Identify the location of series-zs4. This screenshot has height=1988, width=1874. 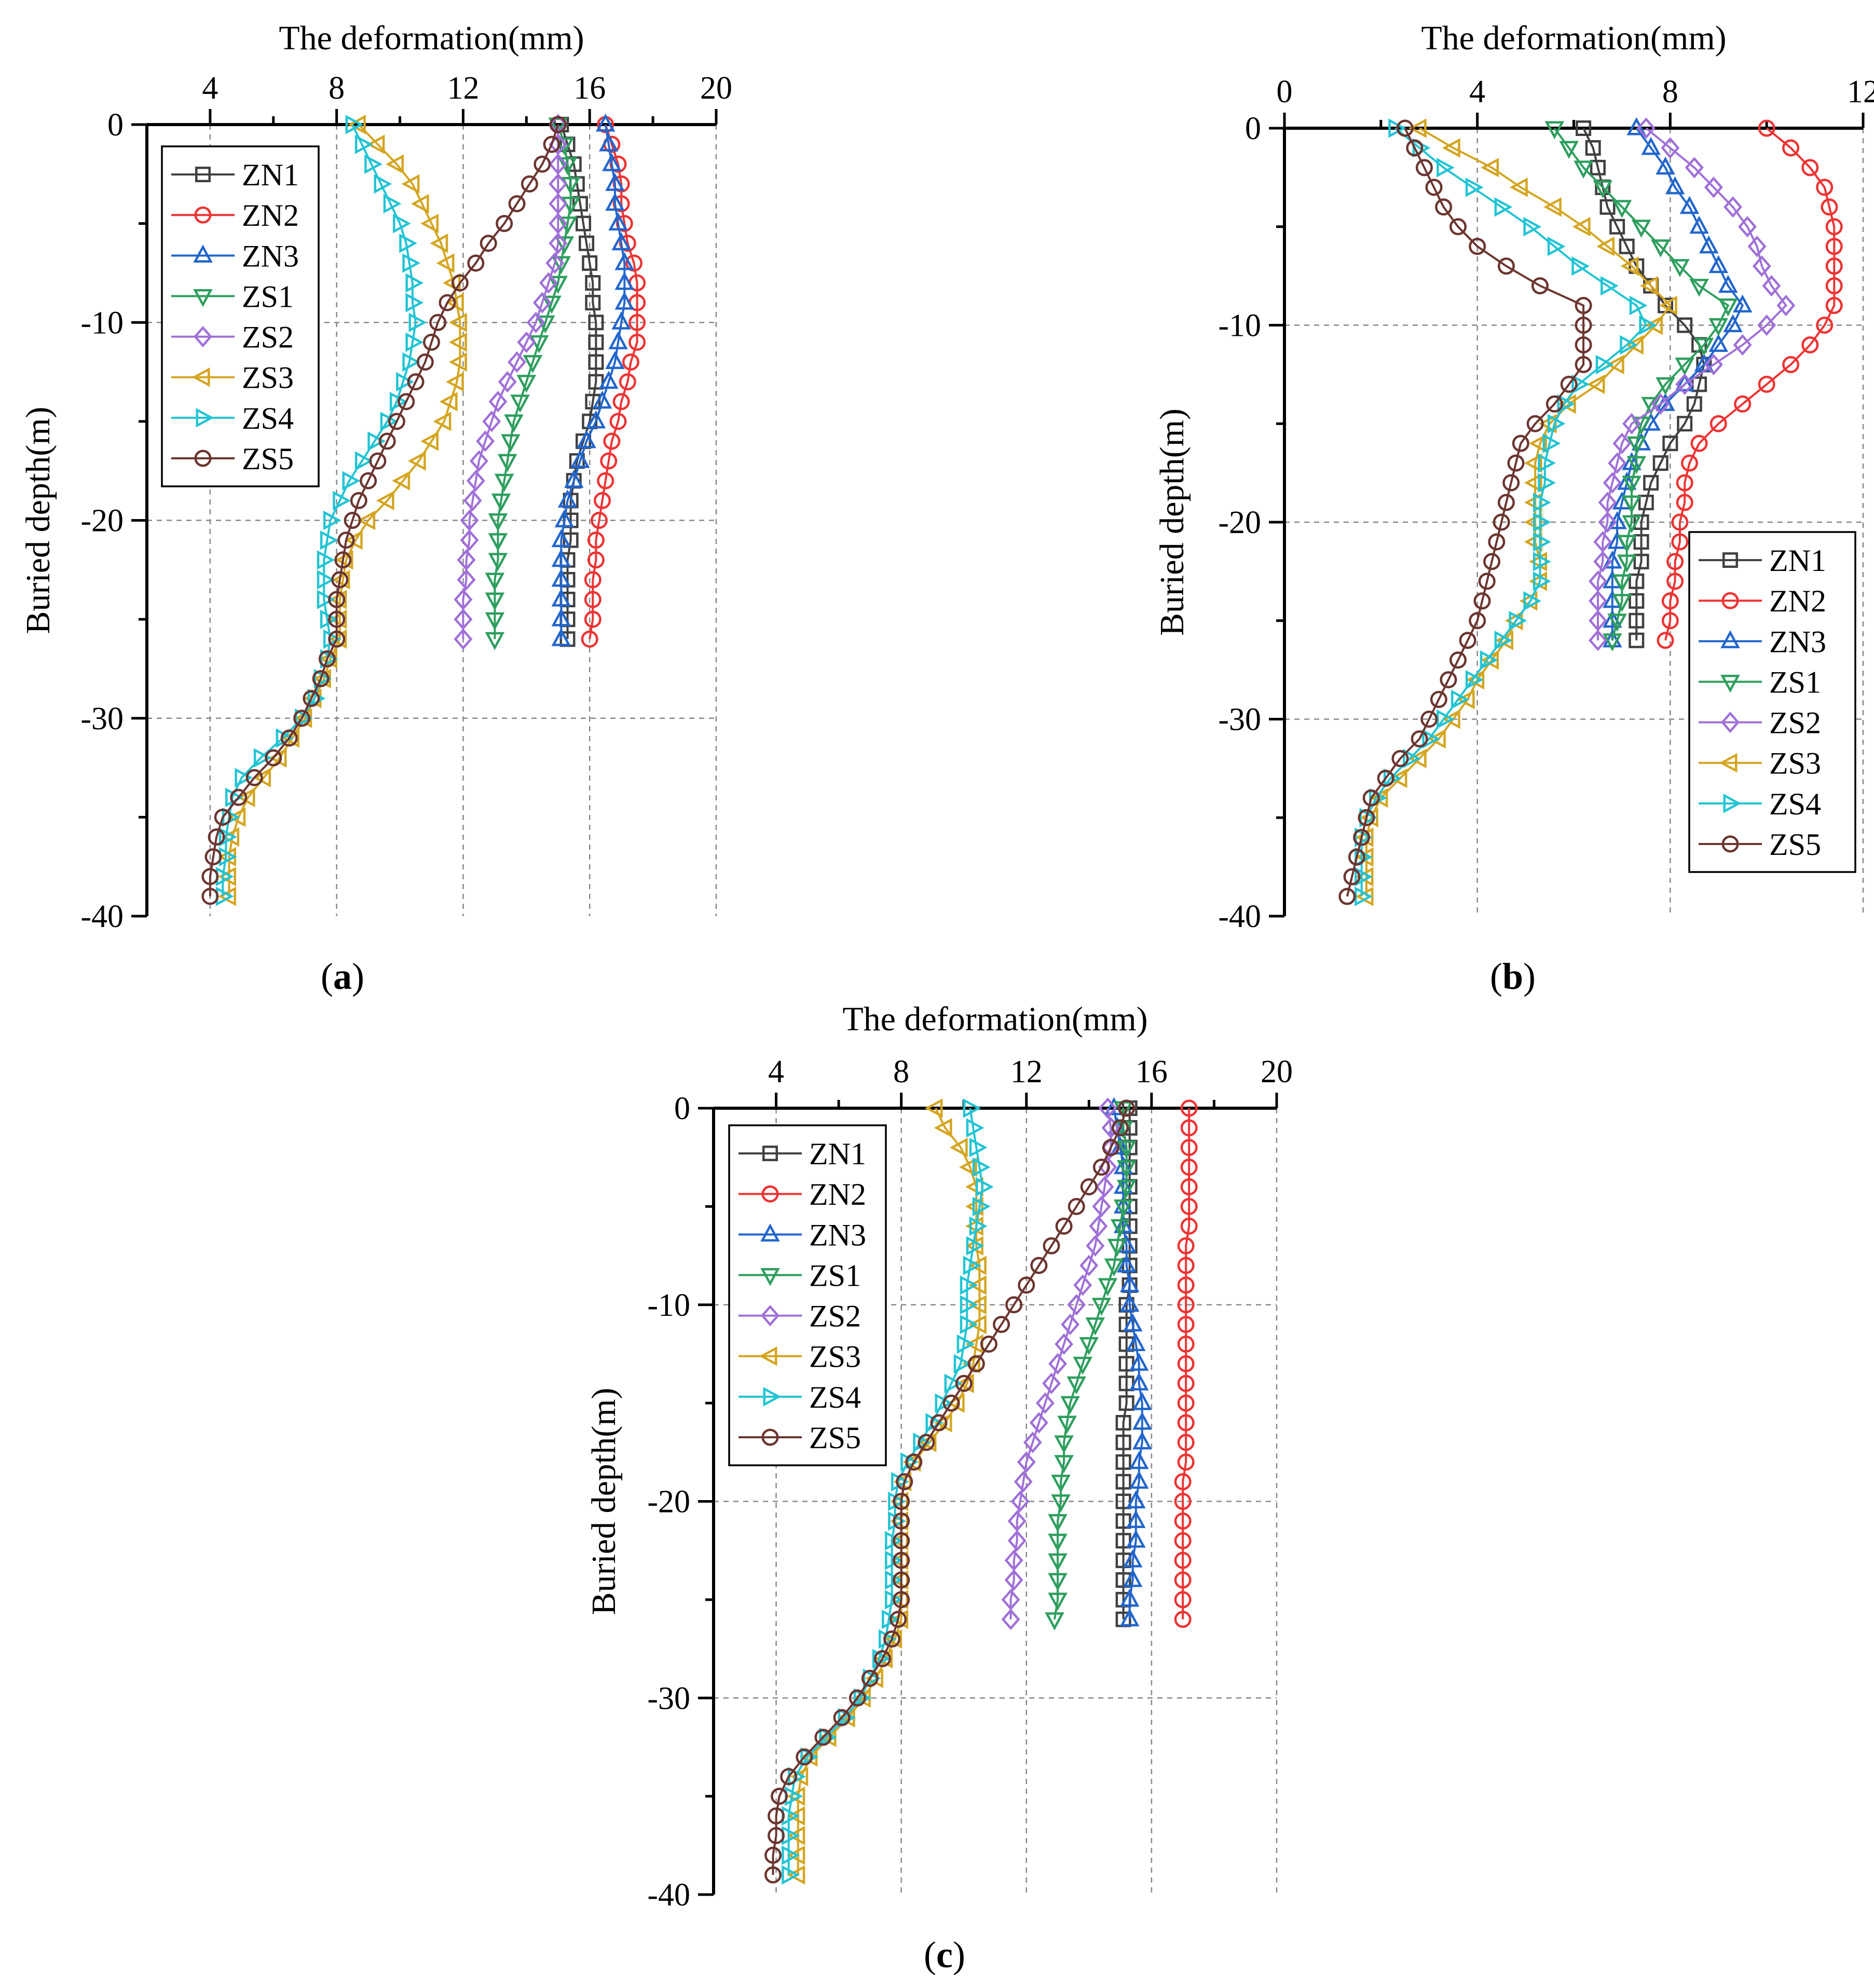
(888, 1491).